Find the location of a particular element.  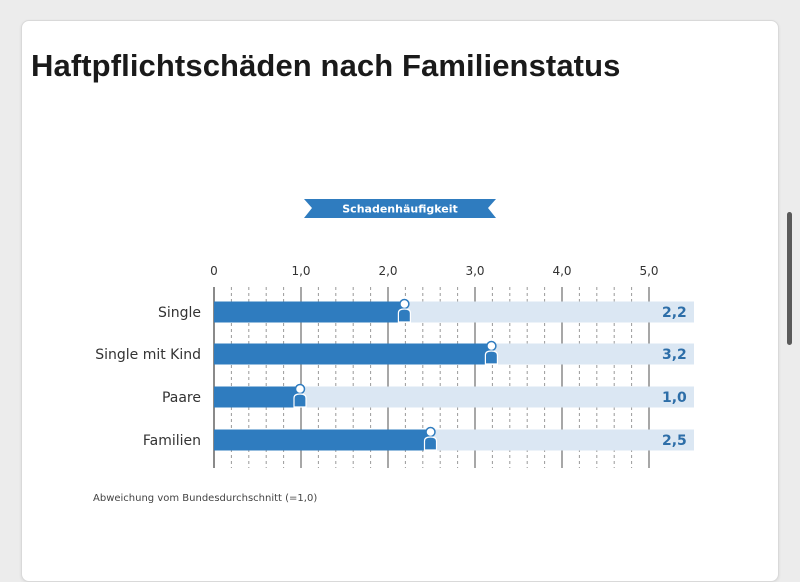

value-label: 3,2 is located at coordinates (674, 355).